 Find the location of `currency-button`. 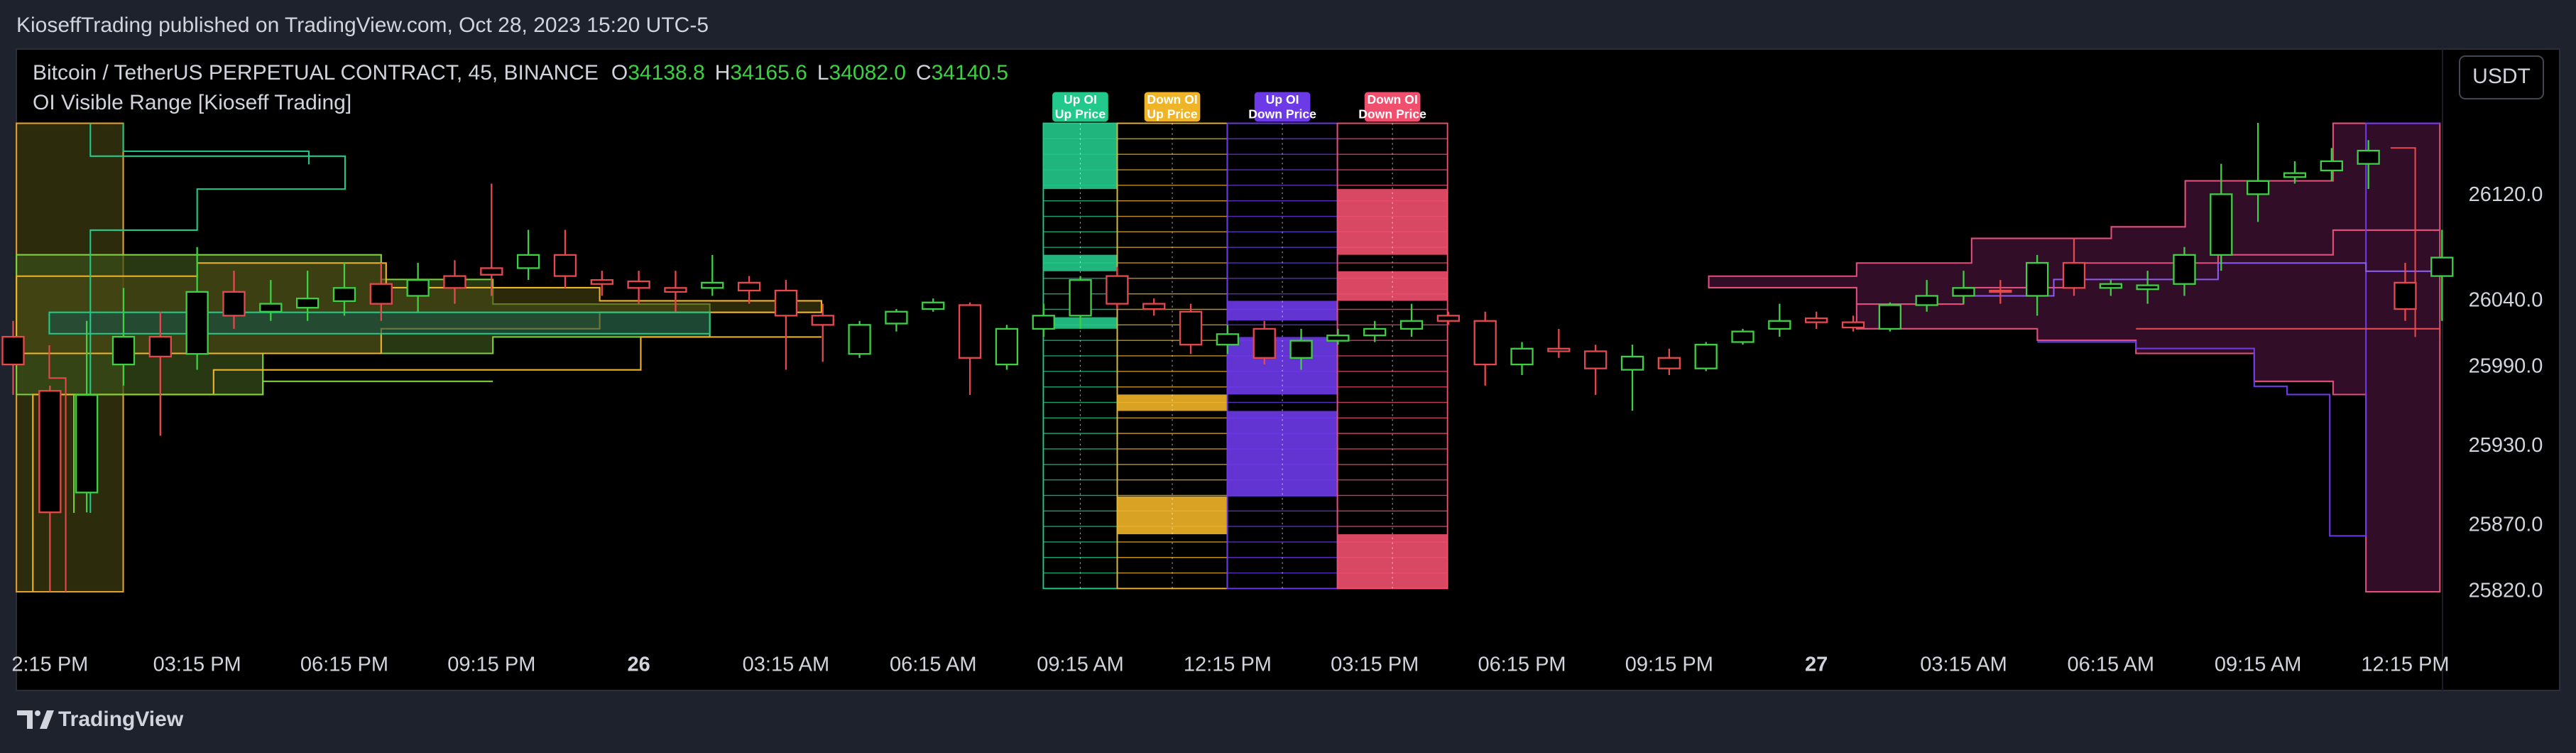

currency-button is located at coordinates (2501, 77).